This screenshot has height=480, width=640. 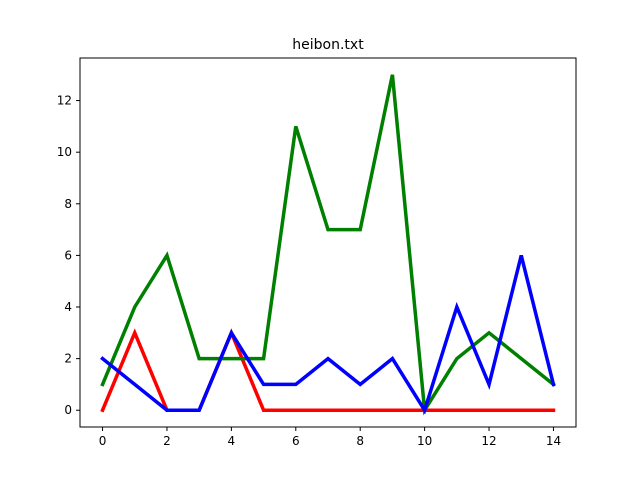 I want to click on x-tick-label: 4, so click(x=232, y=441).